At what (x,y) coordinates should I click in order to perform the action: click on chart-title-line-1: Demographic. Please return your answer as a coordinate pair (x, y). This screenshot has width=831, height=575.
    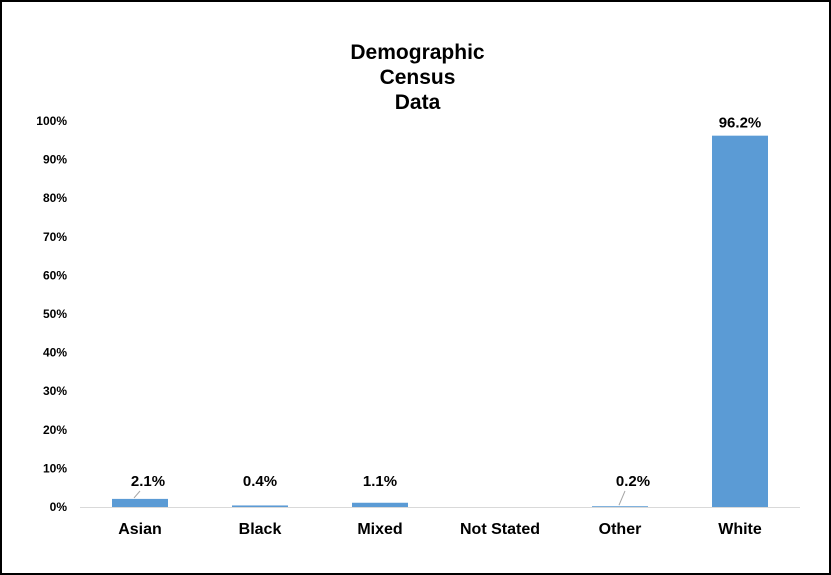
    Looking at the image, I should click on (417, 52).